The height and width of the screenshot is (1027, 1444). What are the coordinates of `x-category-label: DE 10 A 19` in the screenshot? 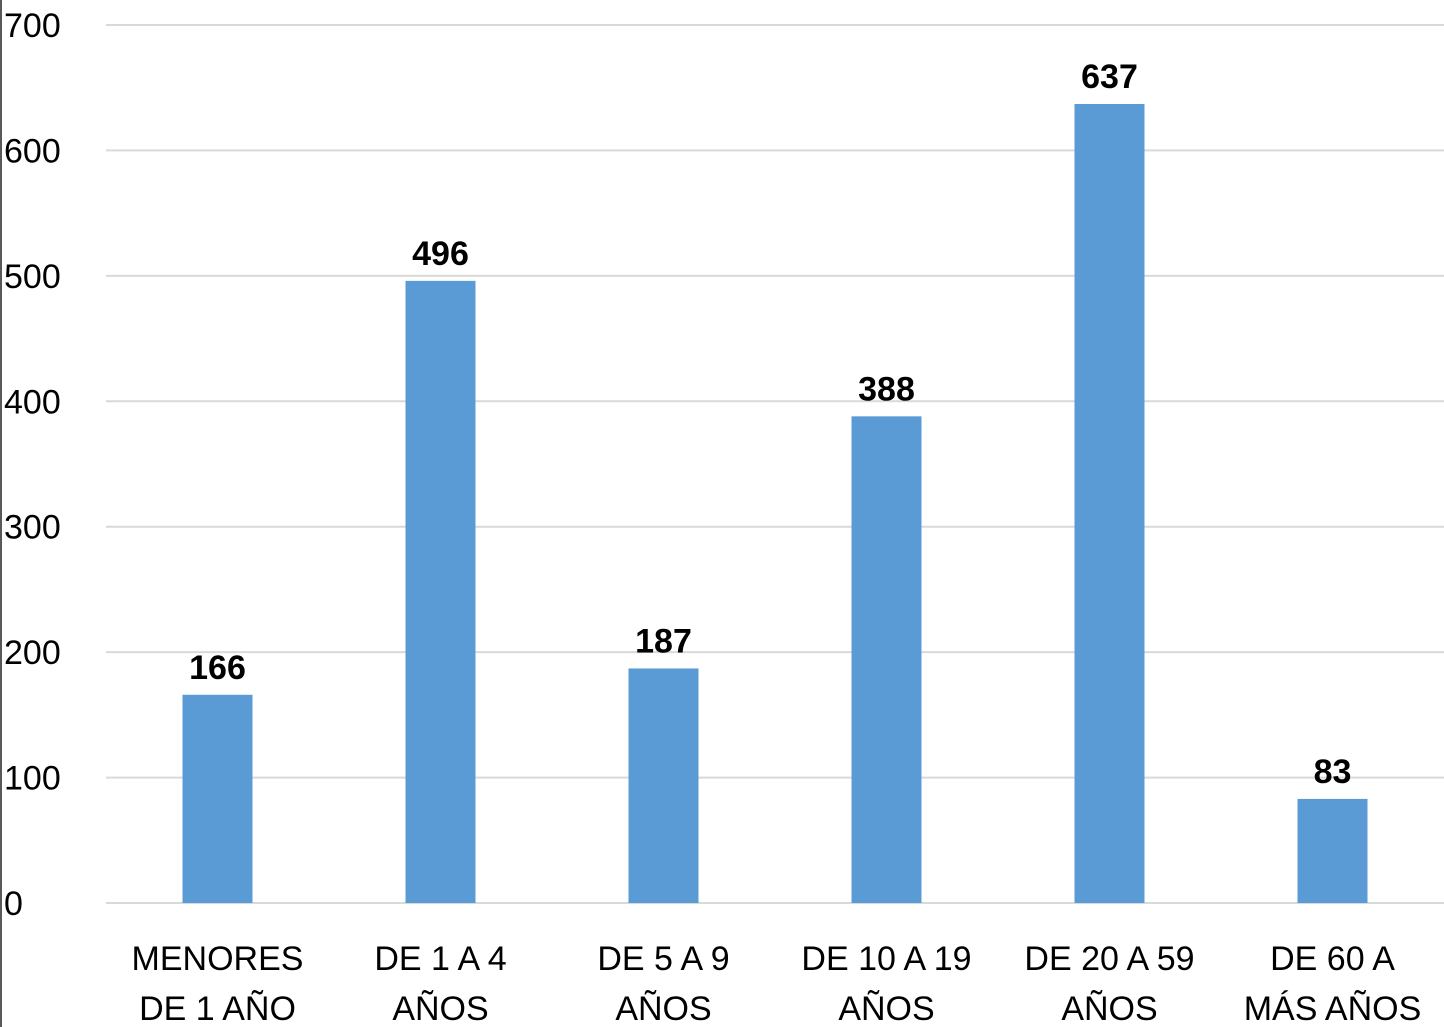 It's located at (886, 959).